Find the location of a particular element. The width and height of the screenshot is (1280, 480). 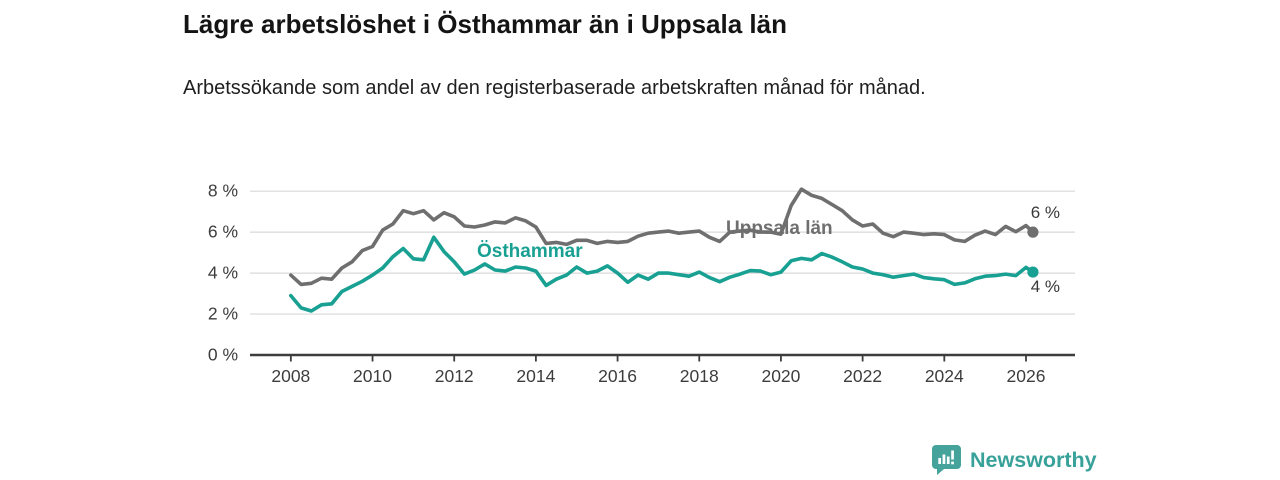

x-tick-label: 2026 is located at coordinates (1026, 376).